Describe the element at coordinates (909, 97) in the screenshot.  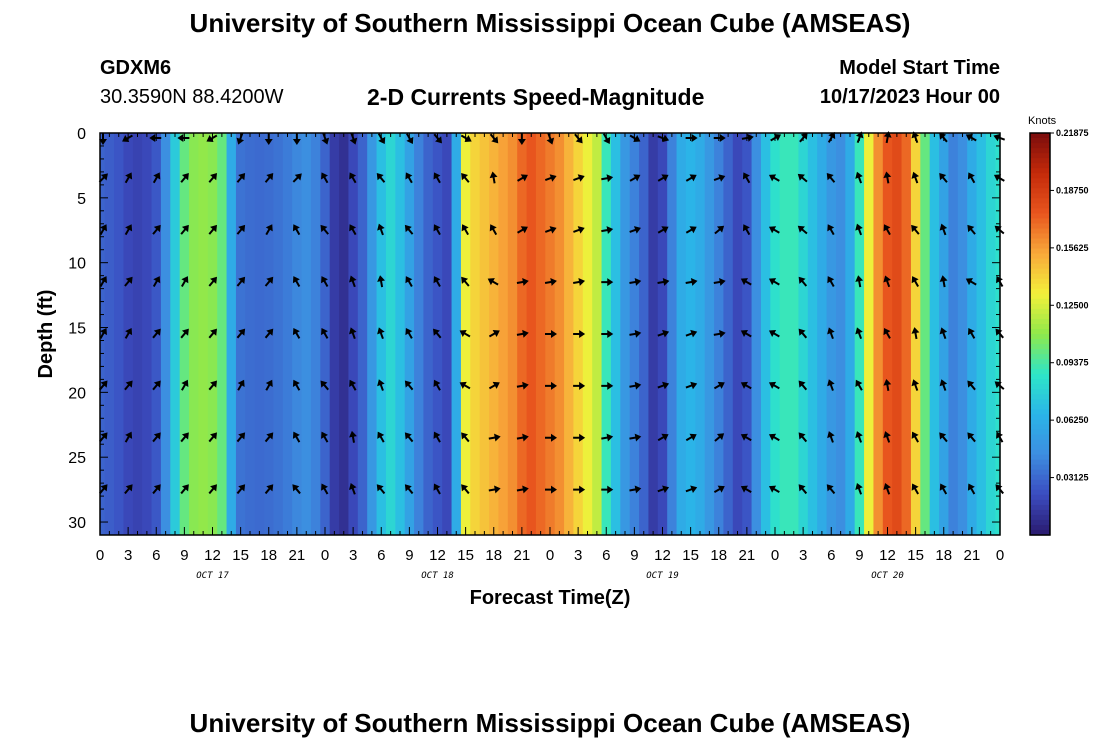
I see `model-start-value: 10/17/2023 Hour 00` at that location.